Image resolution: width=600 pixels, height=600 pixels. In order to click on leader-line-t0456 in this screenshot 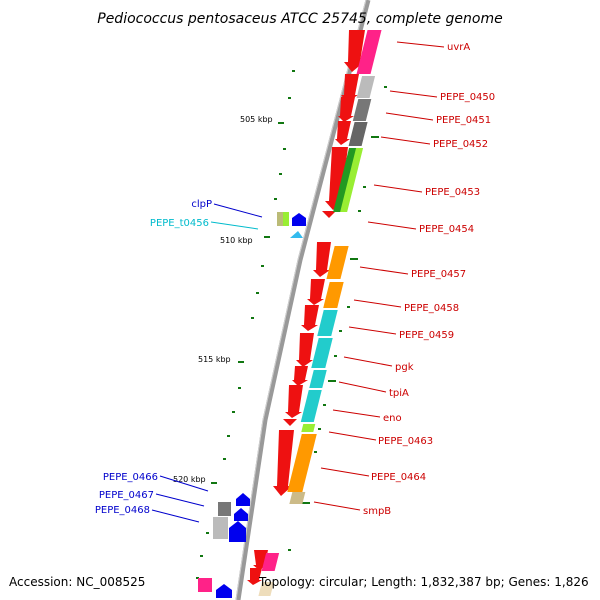, I will do `click(234, 225)`.